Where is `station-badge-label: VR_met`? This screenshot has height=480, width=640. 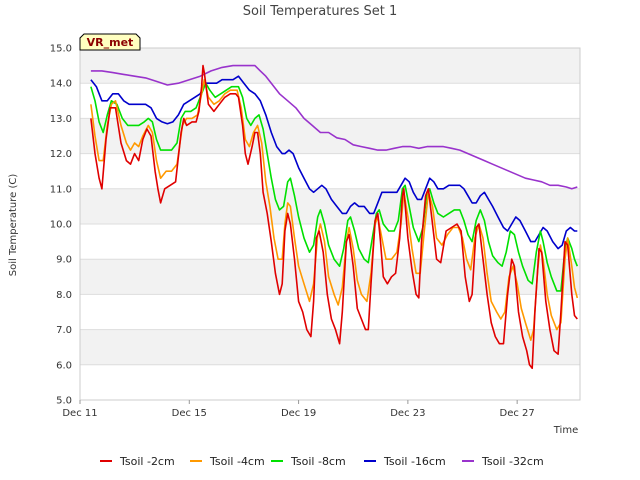 station-badge-label: VR_met is located at coordinates (110, 42).